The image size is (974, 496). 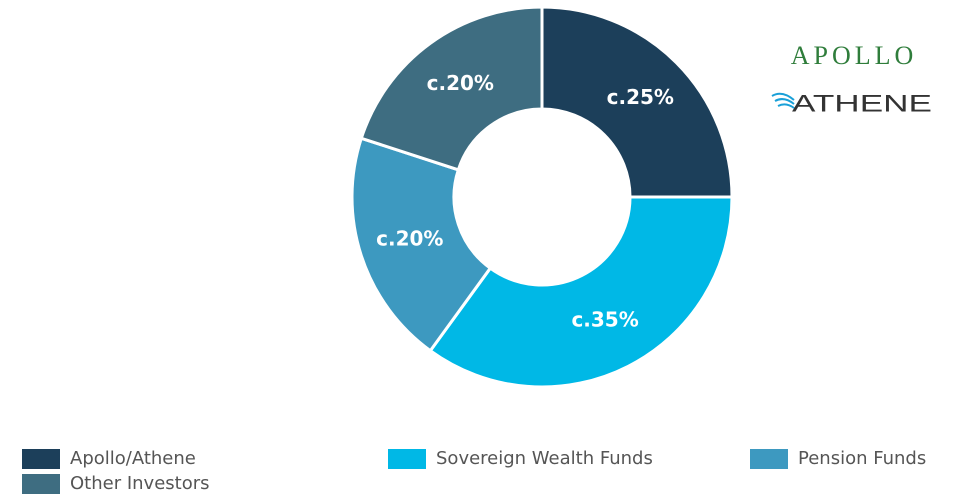 I want to click on athene-icon, so click(x=783, y=100).